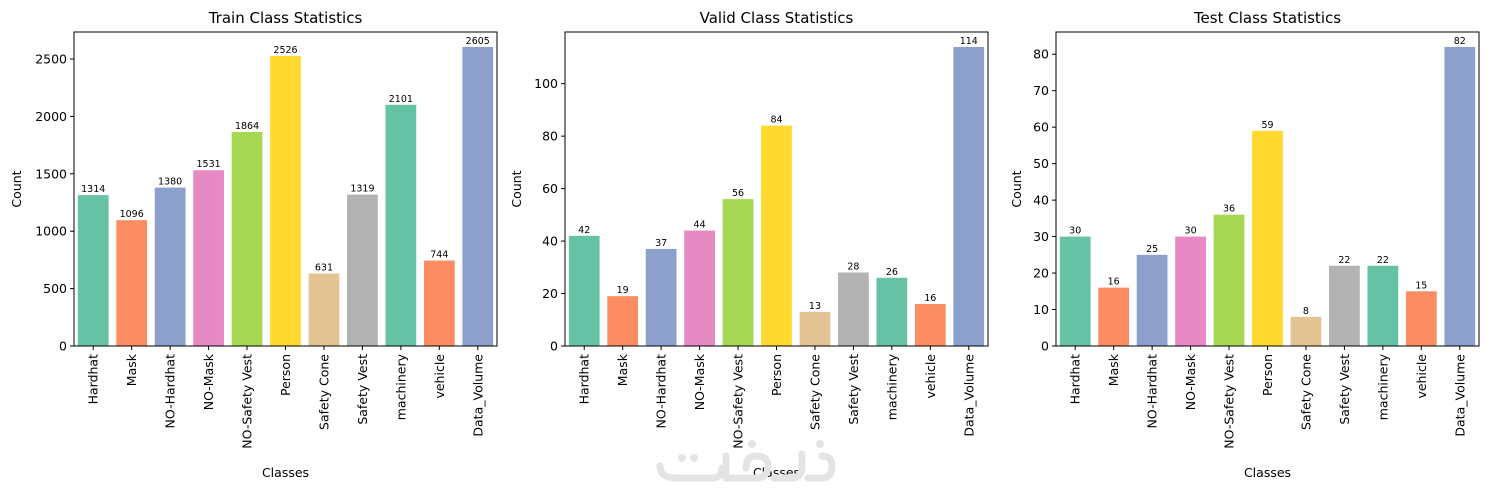 The image size is (1489, 490). I want to click on bar-value-label: 13, so click(815, 306).